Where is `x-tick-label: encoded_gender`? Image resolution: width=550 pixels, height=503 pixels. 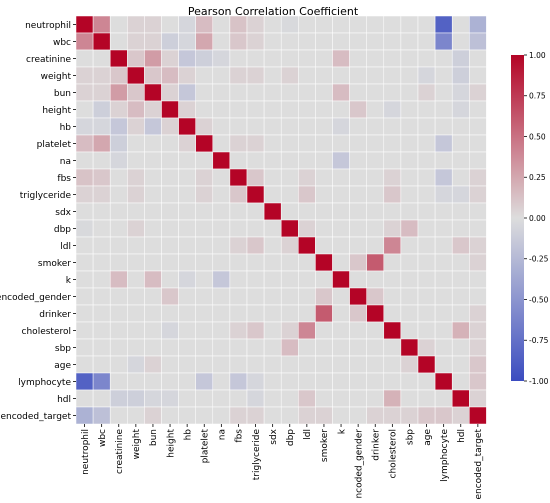 x-tick-label: encoded_gender is located at coordinates (359, 464).